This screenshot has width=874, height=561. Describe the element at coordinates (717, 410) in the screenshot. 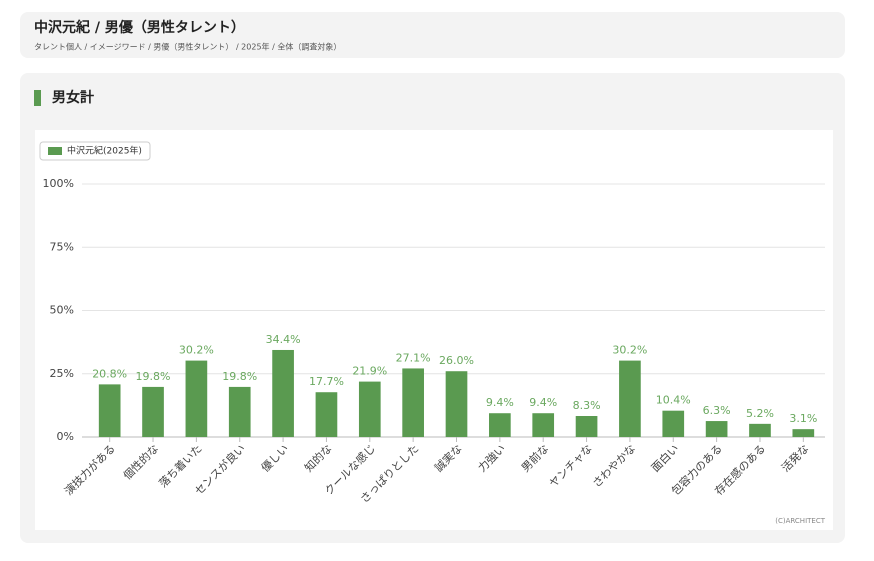

I see `value-label: 6.3%` at that location.